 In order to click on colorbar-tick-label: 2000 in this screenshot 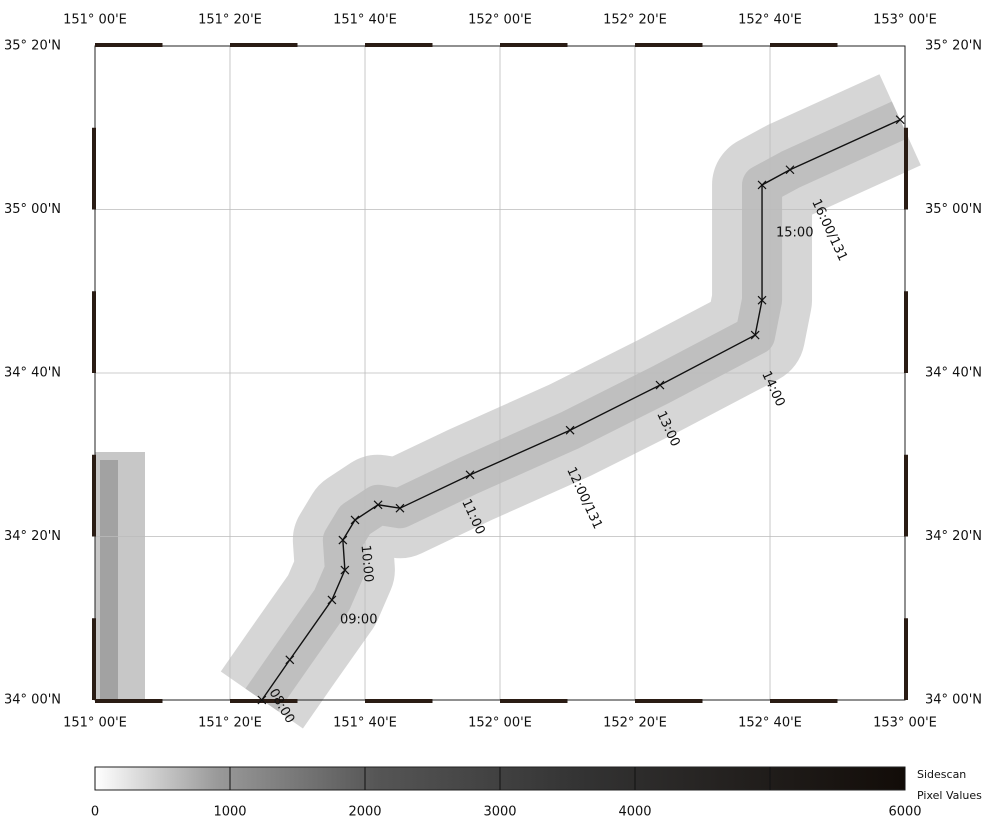, I will do `click(364, 812)`.